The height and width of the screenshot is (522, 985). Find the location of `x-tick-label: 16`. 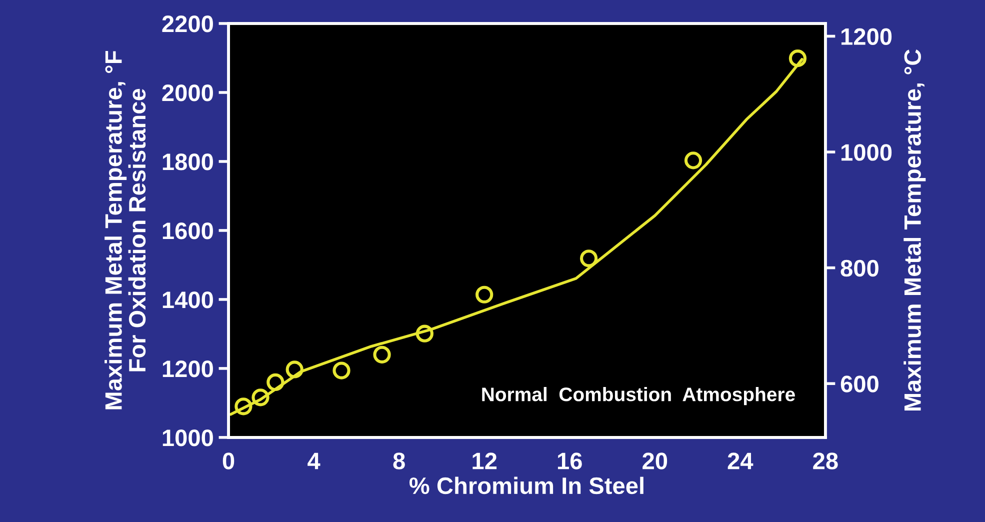

x-tick-label: 16 is located at coordinates (570, 461).